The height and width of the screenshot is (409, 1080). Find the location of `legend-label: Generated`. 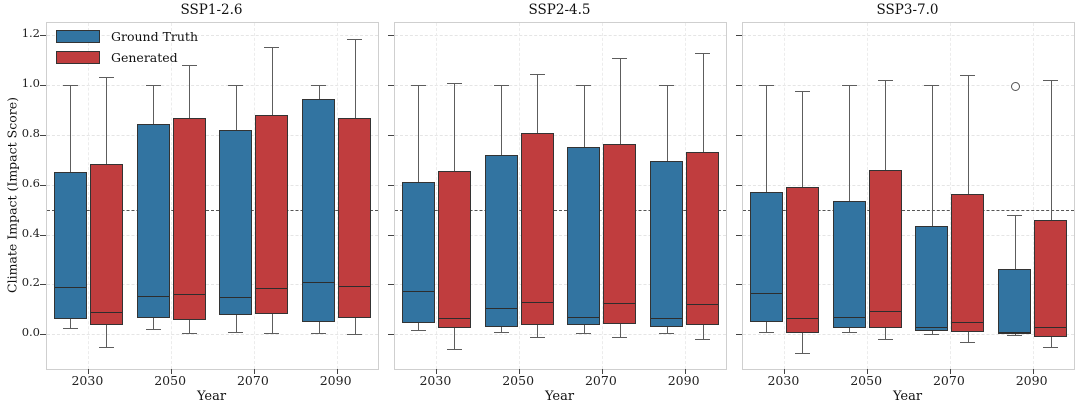

legend-label: Generated is located at coordinates (144, 57).